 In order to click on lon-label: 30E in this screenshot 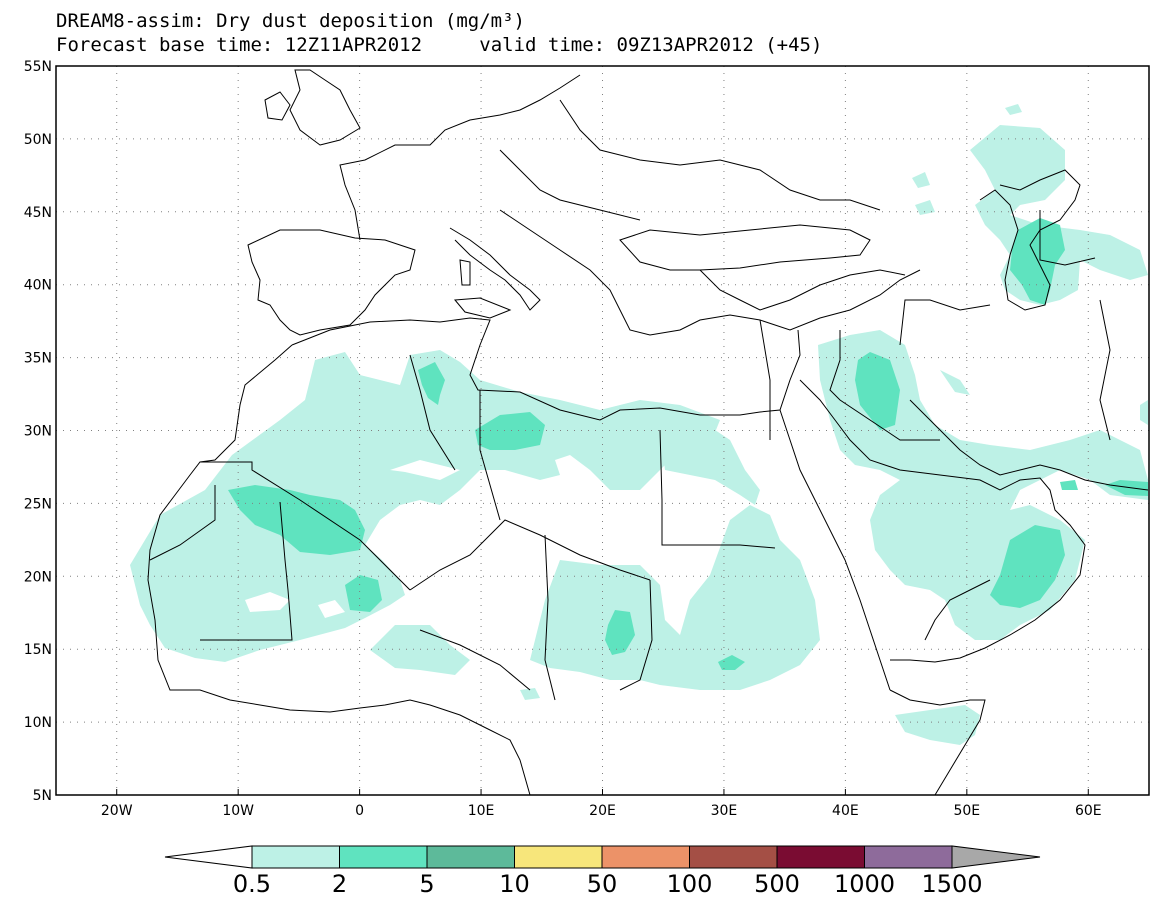, I will do `click(724, 811)`.